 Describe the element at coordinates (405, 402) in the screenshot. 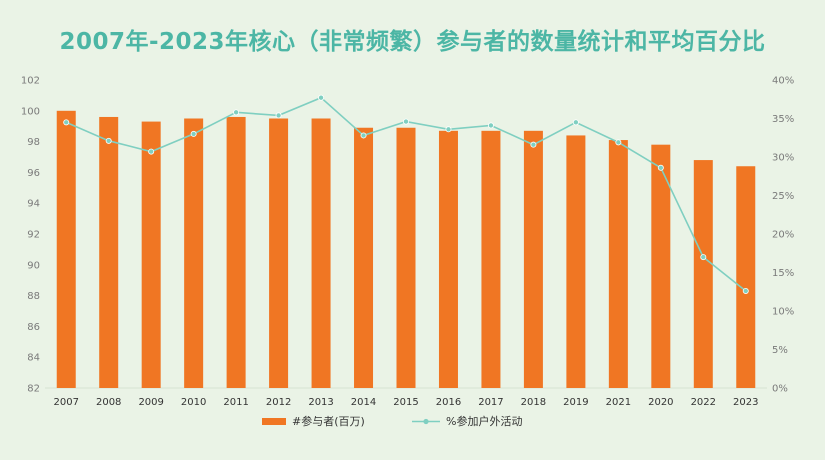

I see `x-axis-tick: 2015` at that location.